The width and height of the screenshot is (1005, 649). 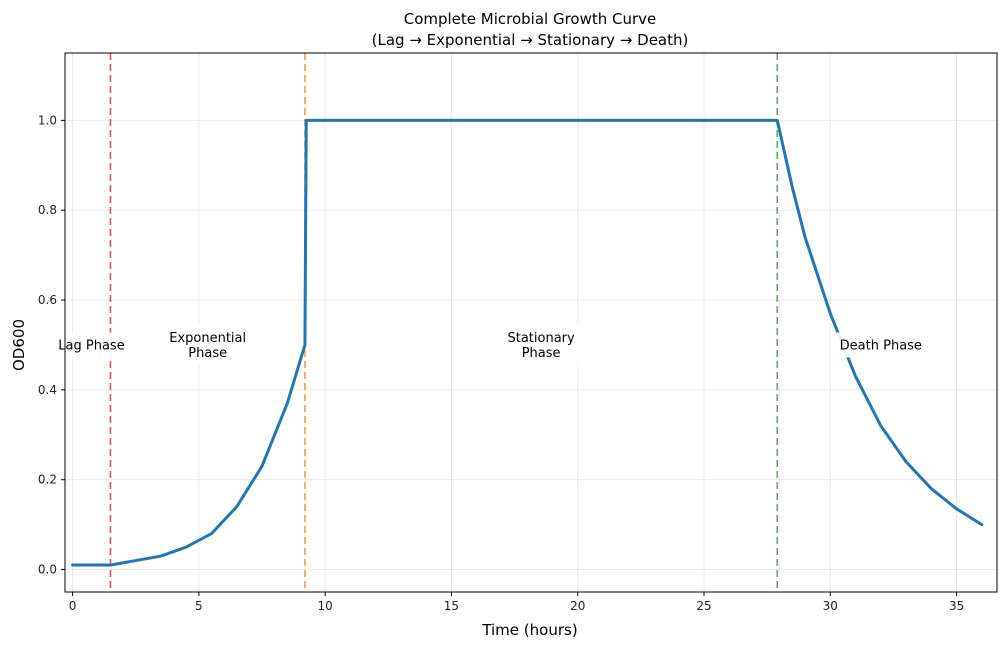 I want to click on x-tick-label: 10, so click(x=325, y=606).